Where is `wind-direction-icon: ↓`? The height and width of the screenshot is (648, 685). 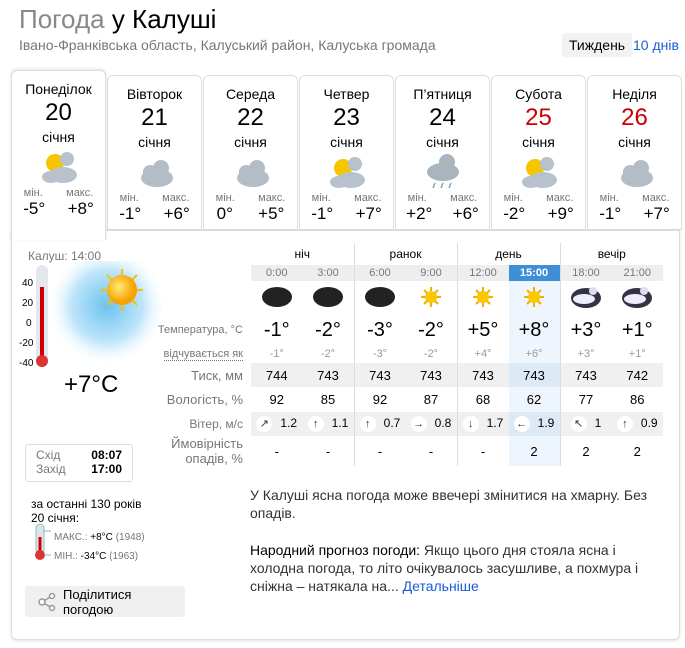 wind-direction-icon: ↓ is located at coordinates (470, 424).